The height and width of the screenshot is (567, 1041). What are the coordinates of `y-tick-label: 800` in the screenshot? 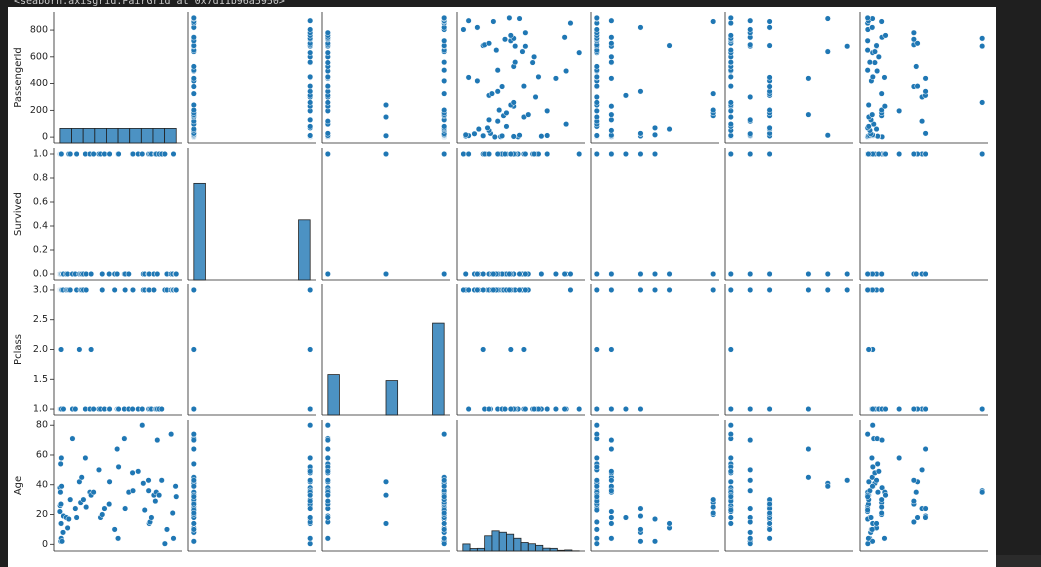 It's located at (39, 30).